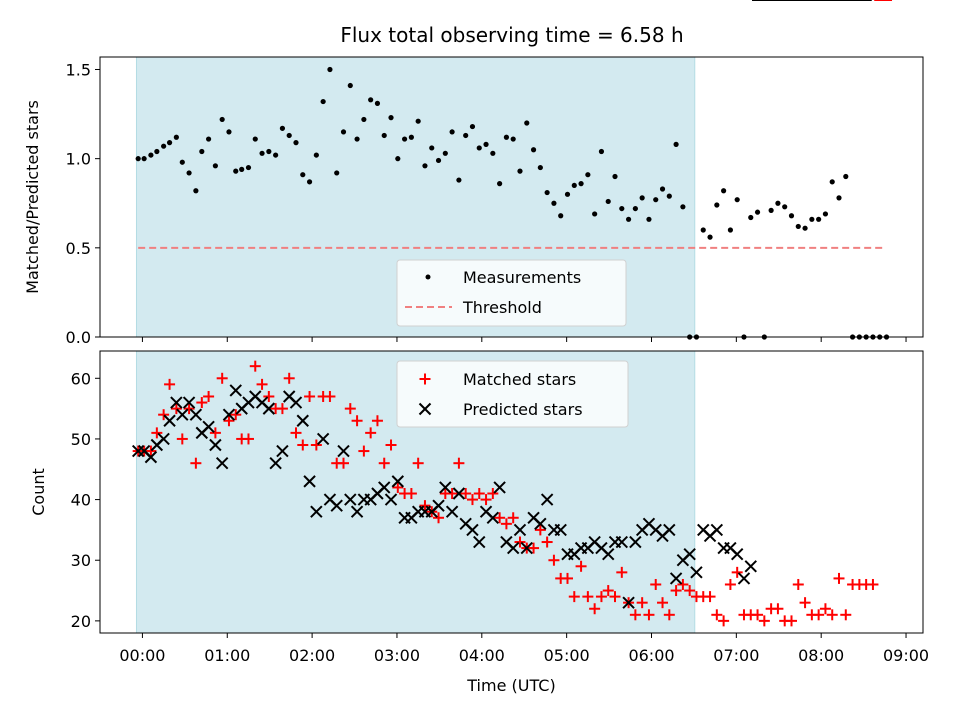  Describe the element at coordinates (227, 655) in the screenshot. I see `count-x-tick-label: 01:00` at that location.